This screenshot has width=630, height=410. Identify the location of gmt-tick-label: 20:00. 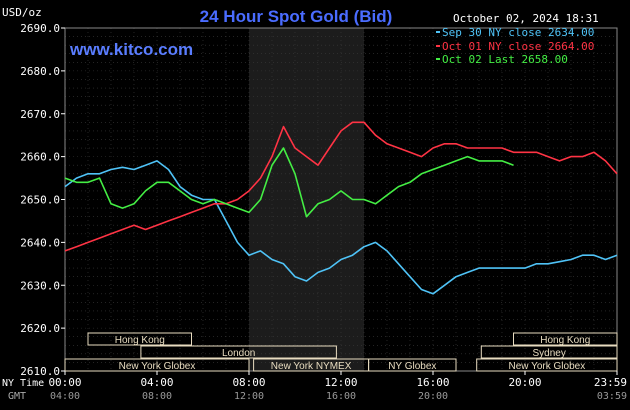
(433, 396).